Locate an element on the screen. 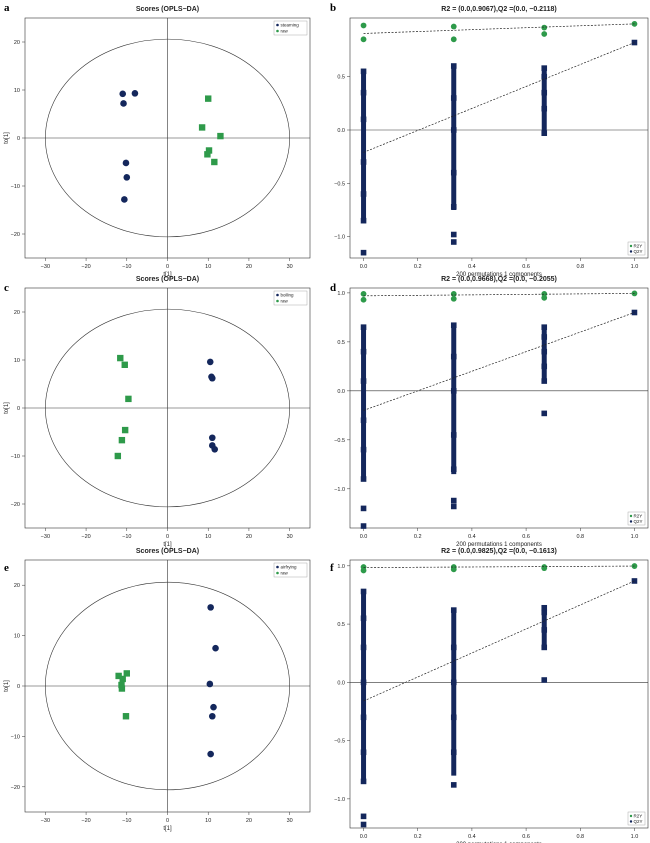 This screenshot has height=843, width=650. legend-label: R2Y is located at coordinates (638, 816).